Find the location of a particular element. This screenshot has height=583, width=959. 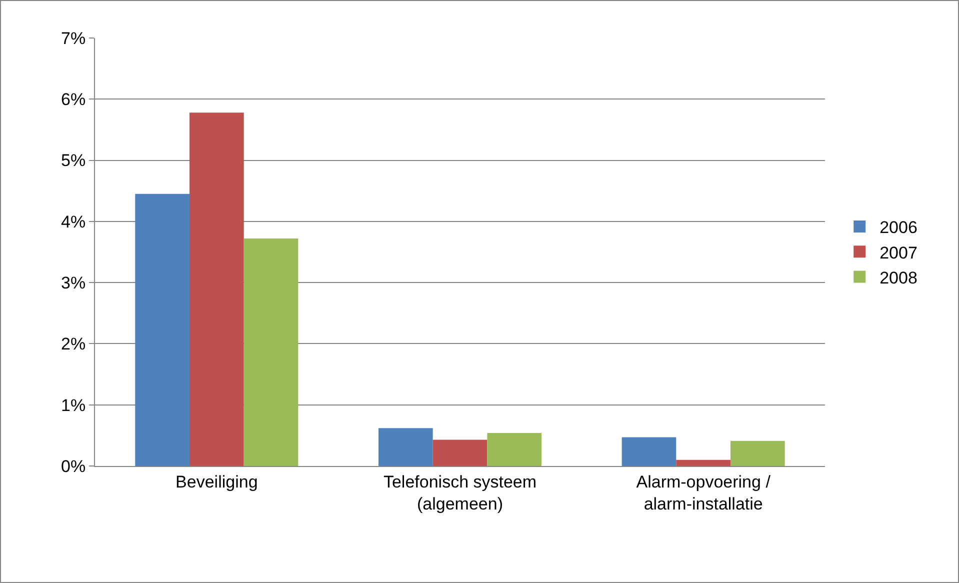

y-tick-label: 3% is located at coordinates (73, 283).